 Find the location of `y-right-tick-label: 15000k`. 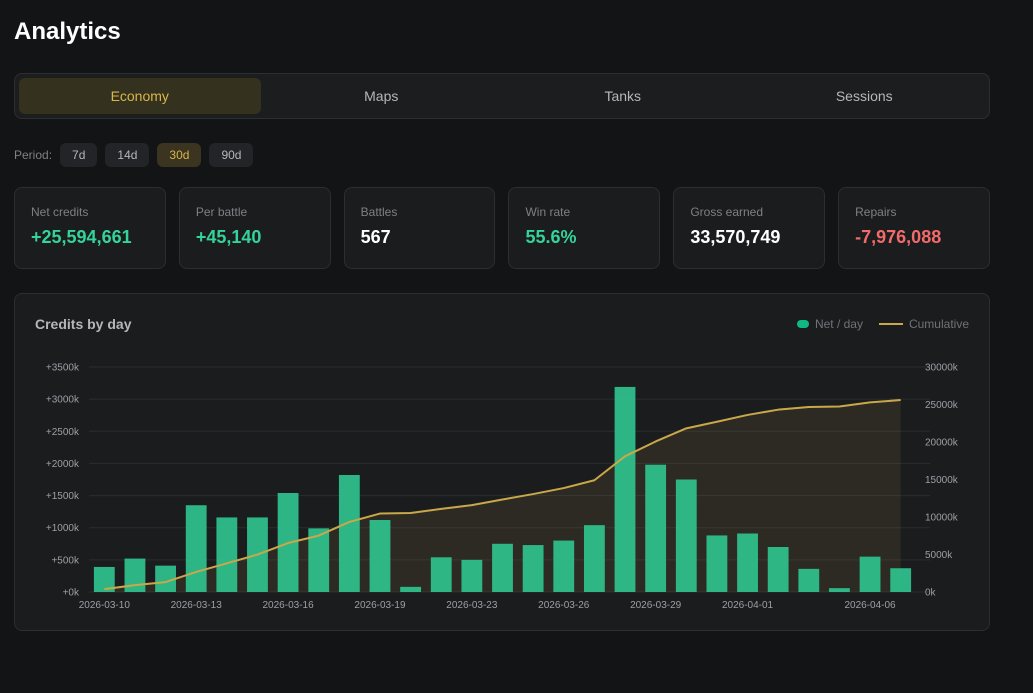

y-right-tick-label: 15000k is located at coordinates (942, 480).